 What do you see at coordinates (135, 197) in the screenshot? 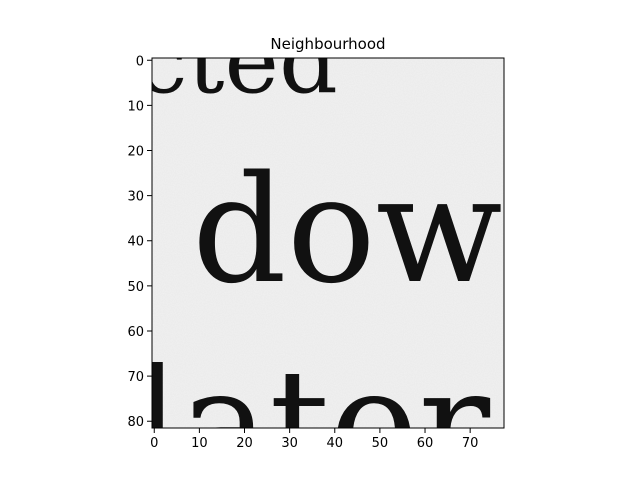
I see `y-tick-label: 30` at bounding box center [135, 197].